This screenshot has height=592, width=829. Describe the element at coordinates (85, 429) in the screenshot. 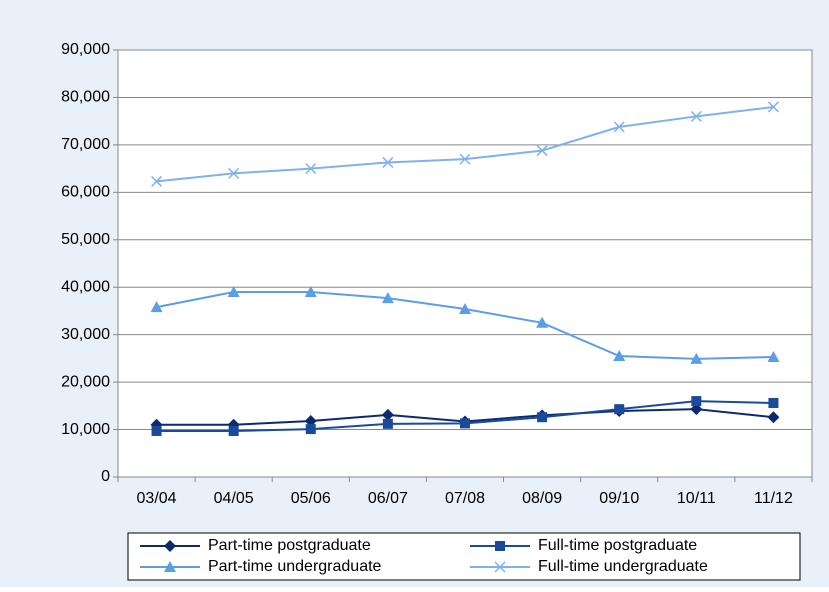

I see `y-tick-label: 10,000` at that location.